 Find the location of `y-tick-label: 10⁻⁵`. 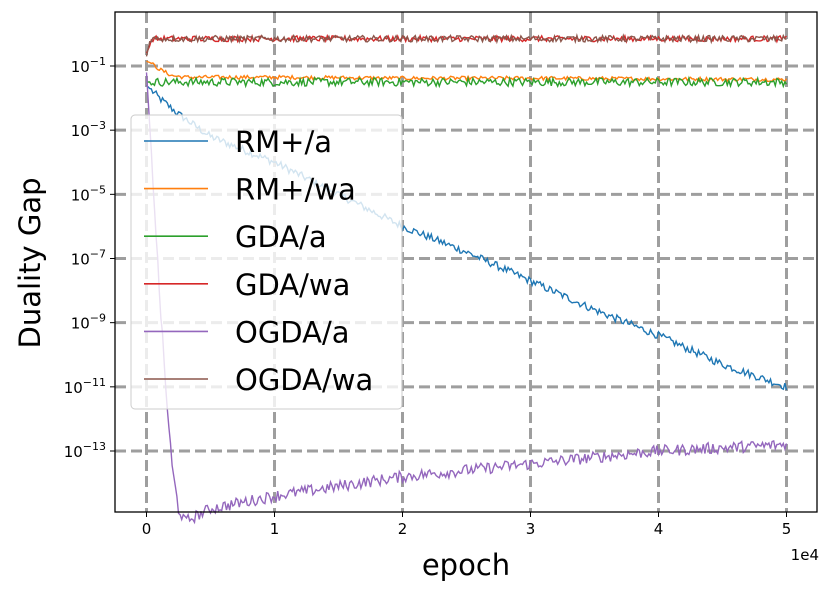

y-tick-label: 10⁻⁵ is located at coordinates (88, 193).